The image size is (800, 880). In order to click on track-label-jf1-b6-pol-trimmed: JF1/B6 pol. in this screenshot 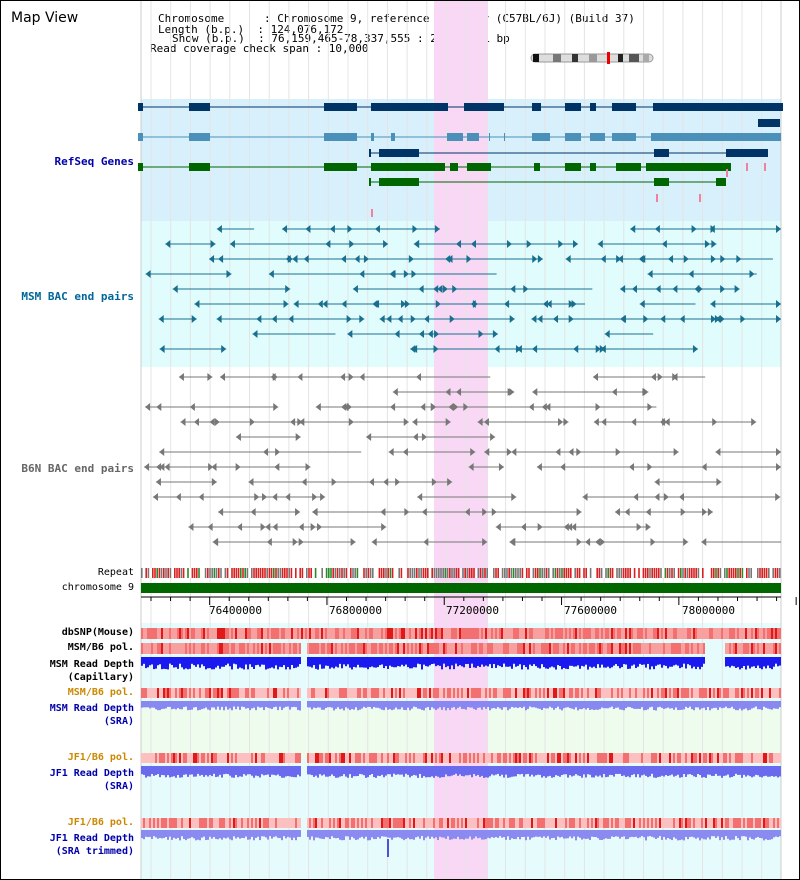, I will do `click(100, 822)`.